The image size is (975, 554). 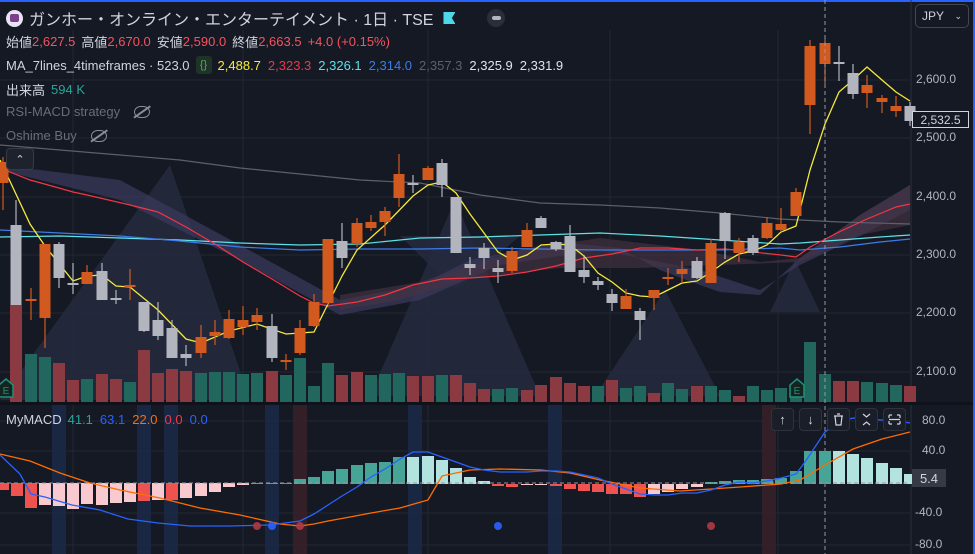 What do you see at coordinates (782, 419) in the screenshot?
I see `move-pane-up-button: ↑` at bounding box center [782, 419].